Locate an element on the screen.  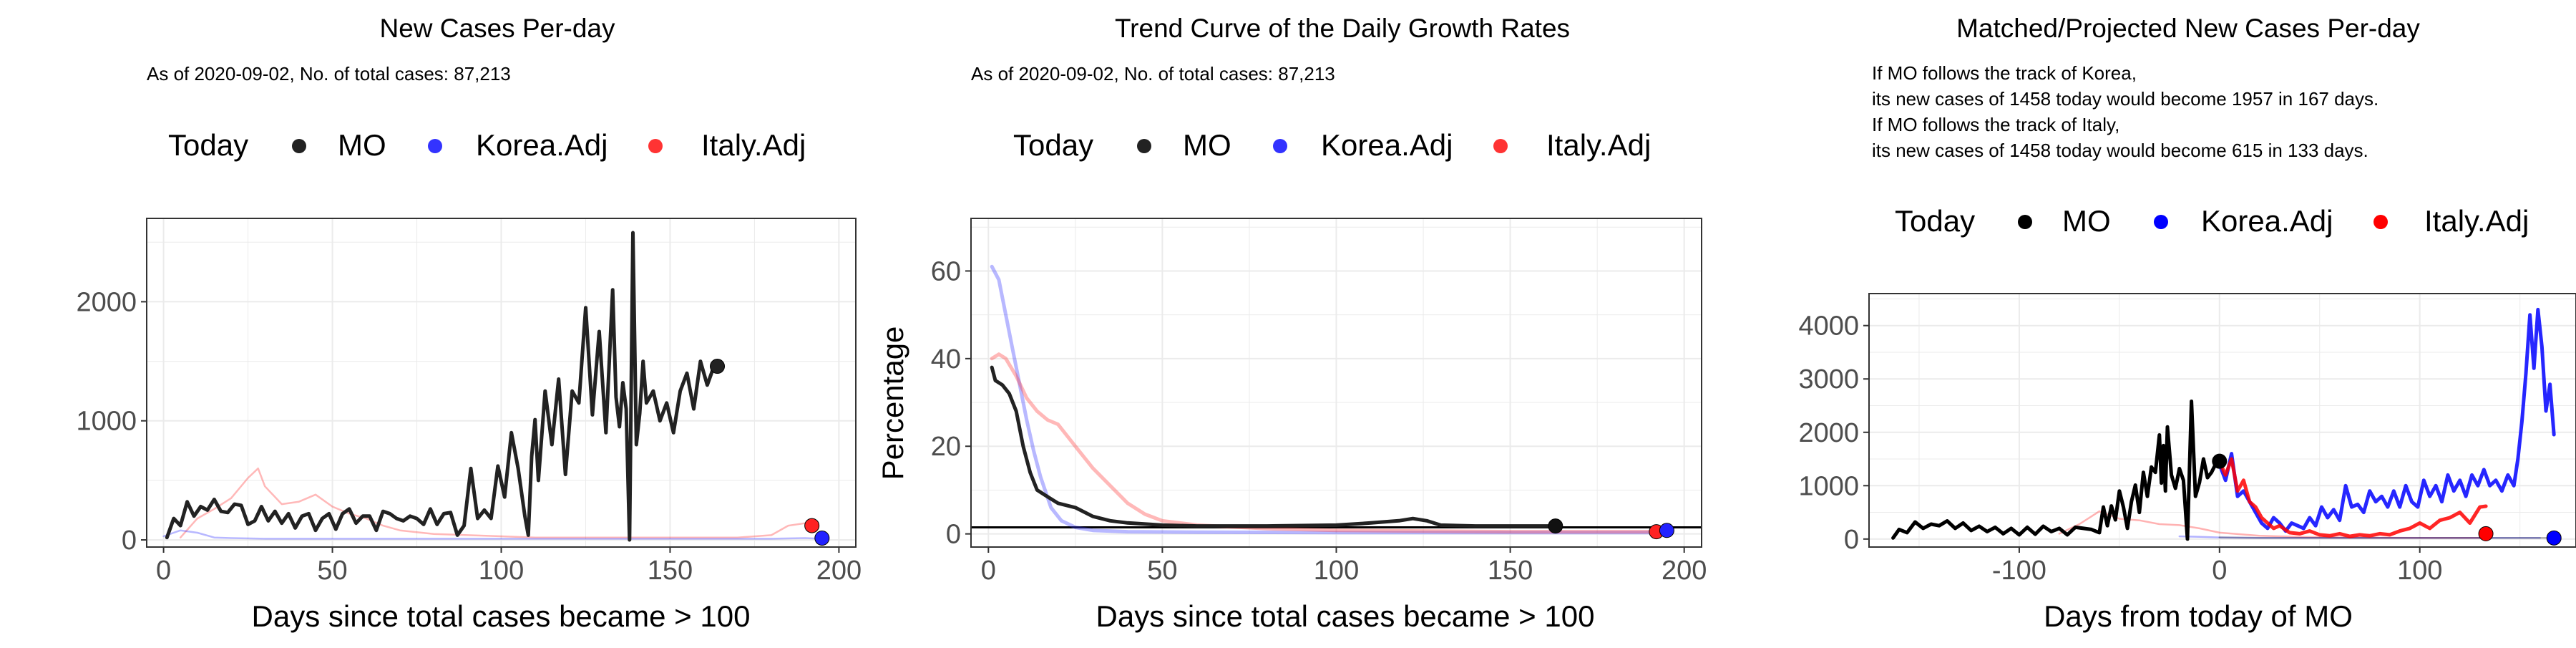
plot-background is located at coordinates (2222, 421).